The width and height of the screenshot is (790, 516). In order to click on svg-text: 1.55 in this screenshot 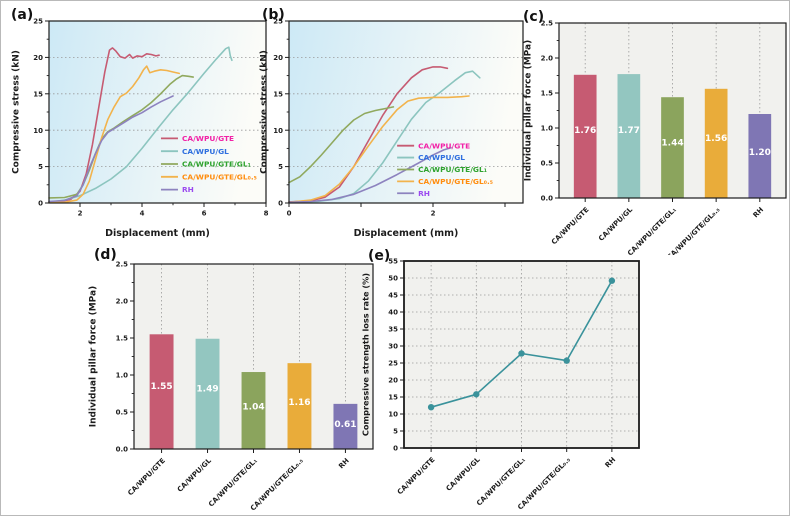, I will do `click(161, 387)`.